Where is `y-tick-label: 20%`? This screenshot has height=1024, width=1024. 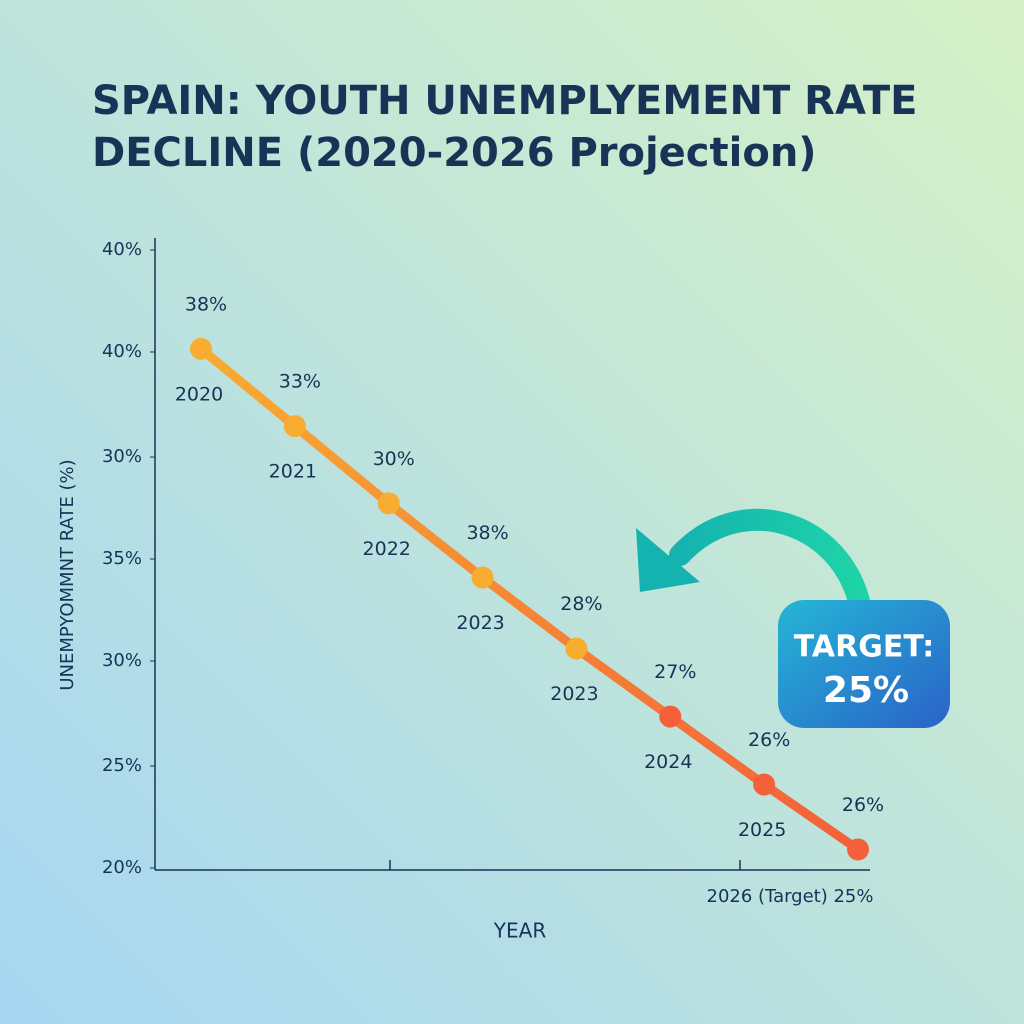 y-tick-label: 20% is located at coordinates (122, 867).